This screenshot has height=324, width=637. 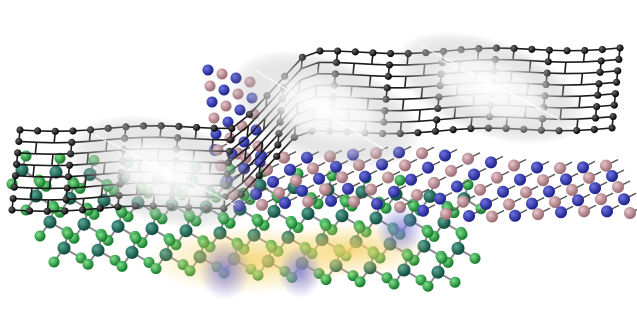 I want to click on light-glow-effects, so click(x=287, y=253).